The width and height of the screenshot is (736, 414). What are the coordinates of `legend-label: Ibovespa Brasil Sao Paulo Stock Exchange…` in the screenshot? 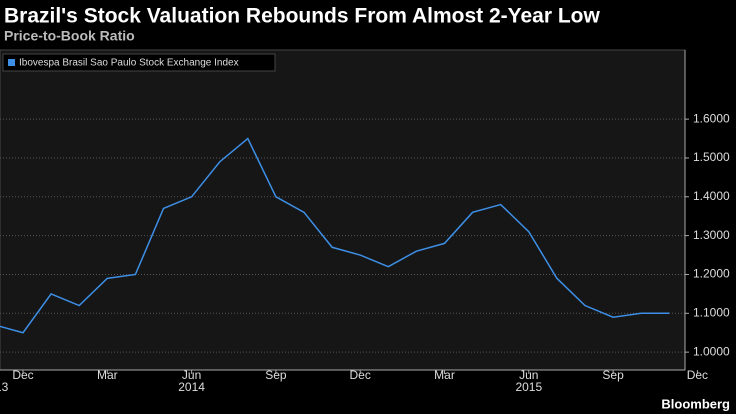 It's located at (129, 63).